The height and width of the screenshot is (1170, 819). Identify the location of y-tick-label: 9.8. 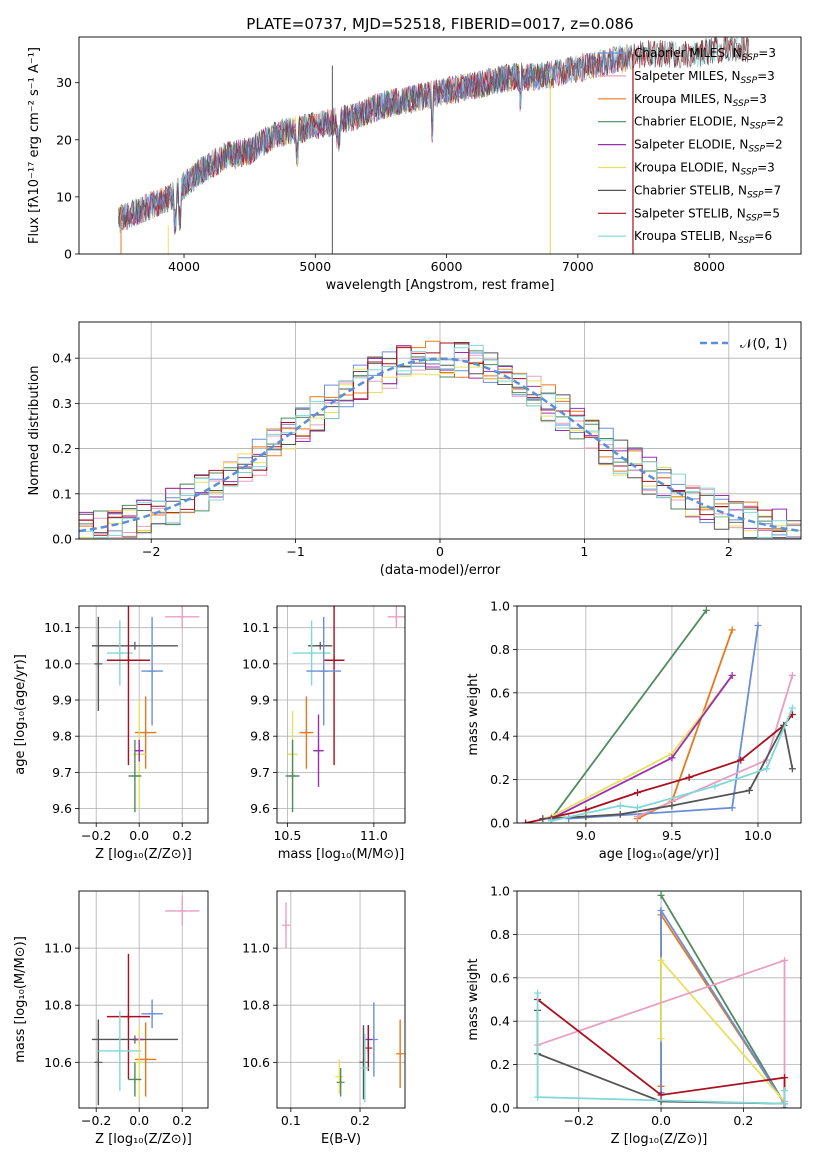
(62, 736).